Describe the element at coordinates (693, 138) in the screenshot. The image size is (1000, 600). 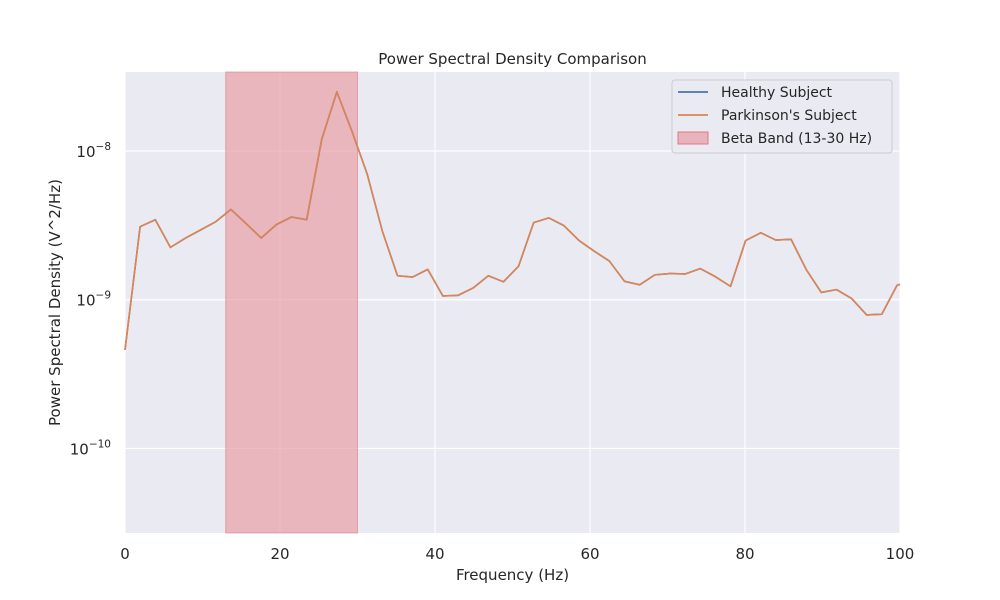
I see `legend-patch-swatch` at that location.